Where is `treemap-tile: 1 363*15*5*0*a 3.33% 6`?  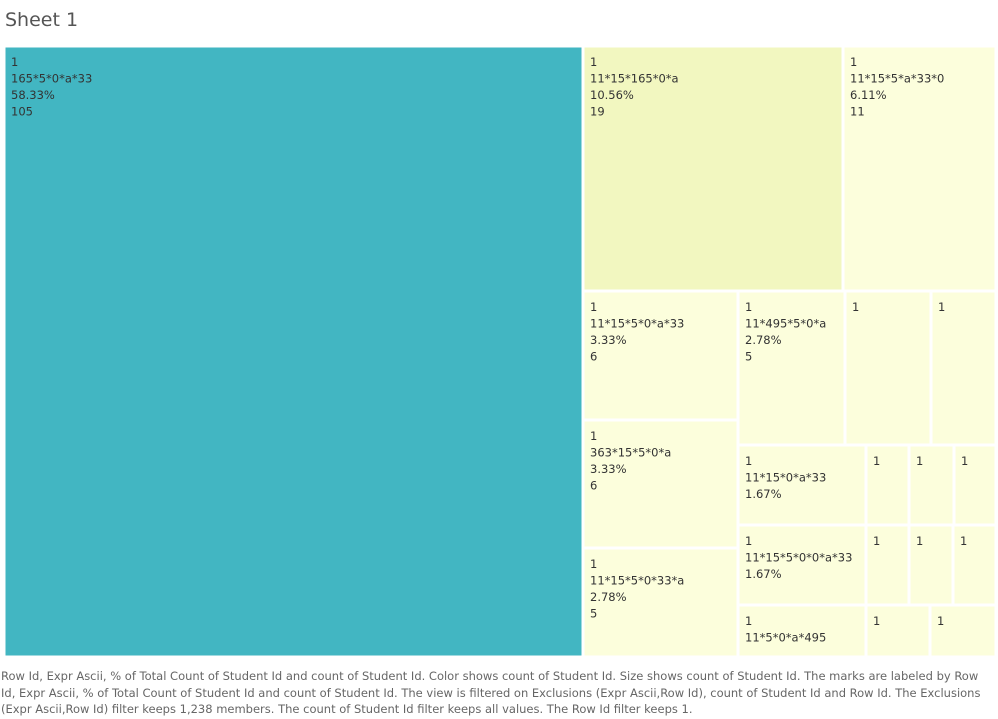
treemap-tile: 1 363*15*5*0*a 3.33% 6 is located at coordinates (660, 484).